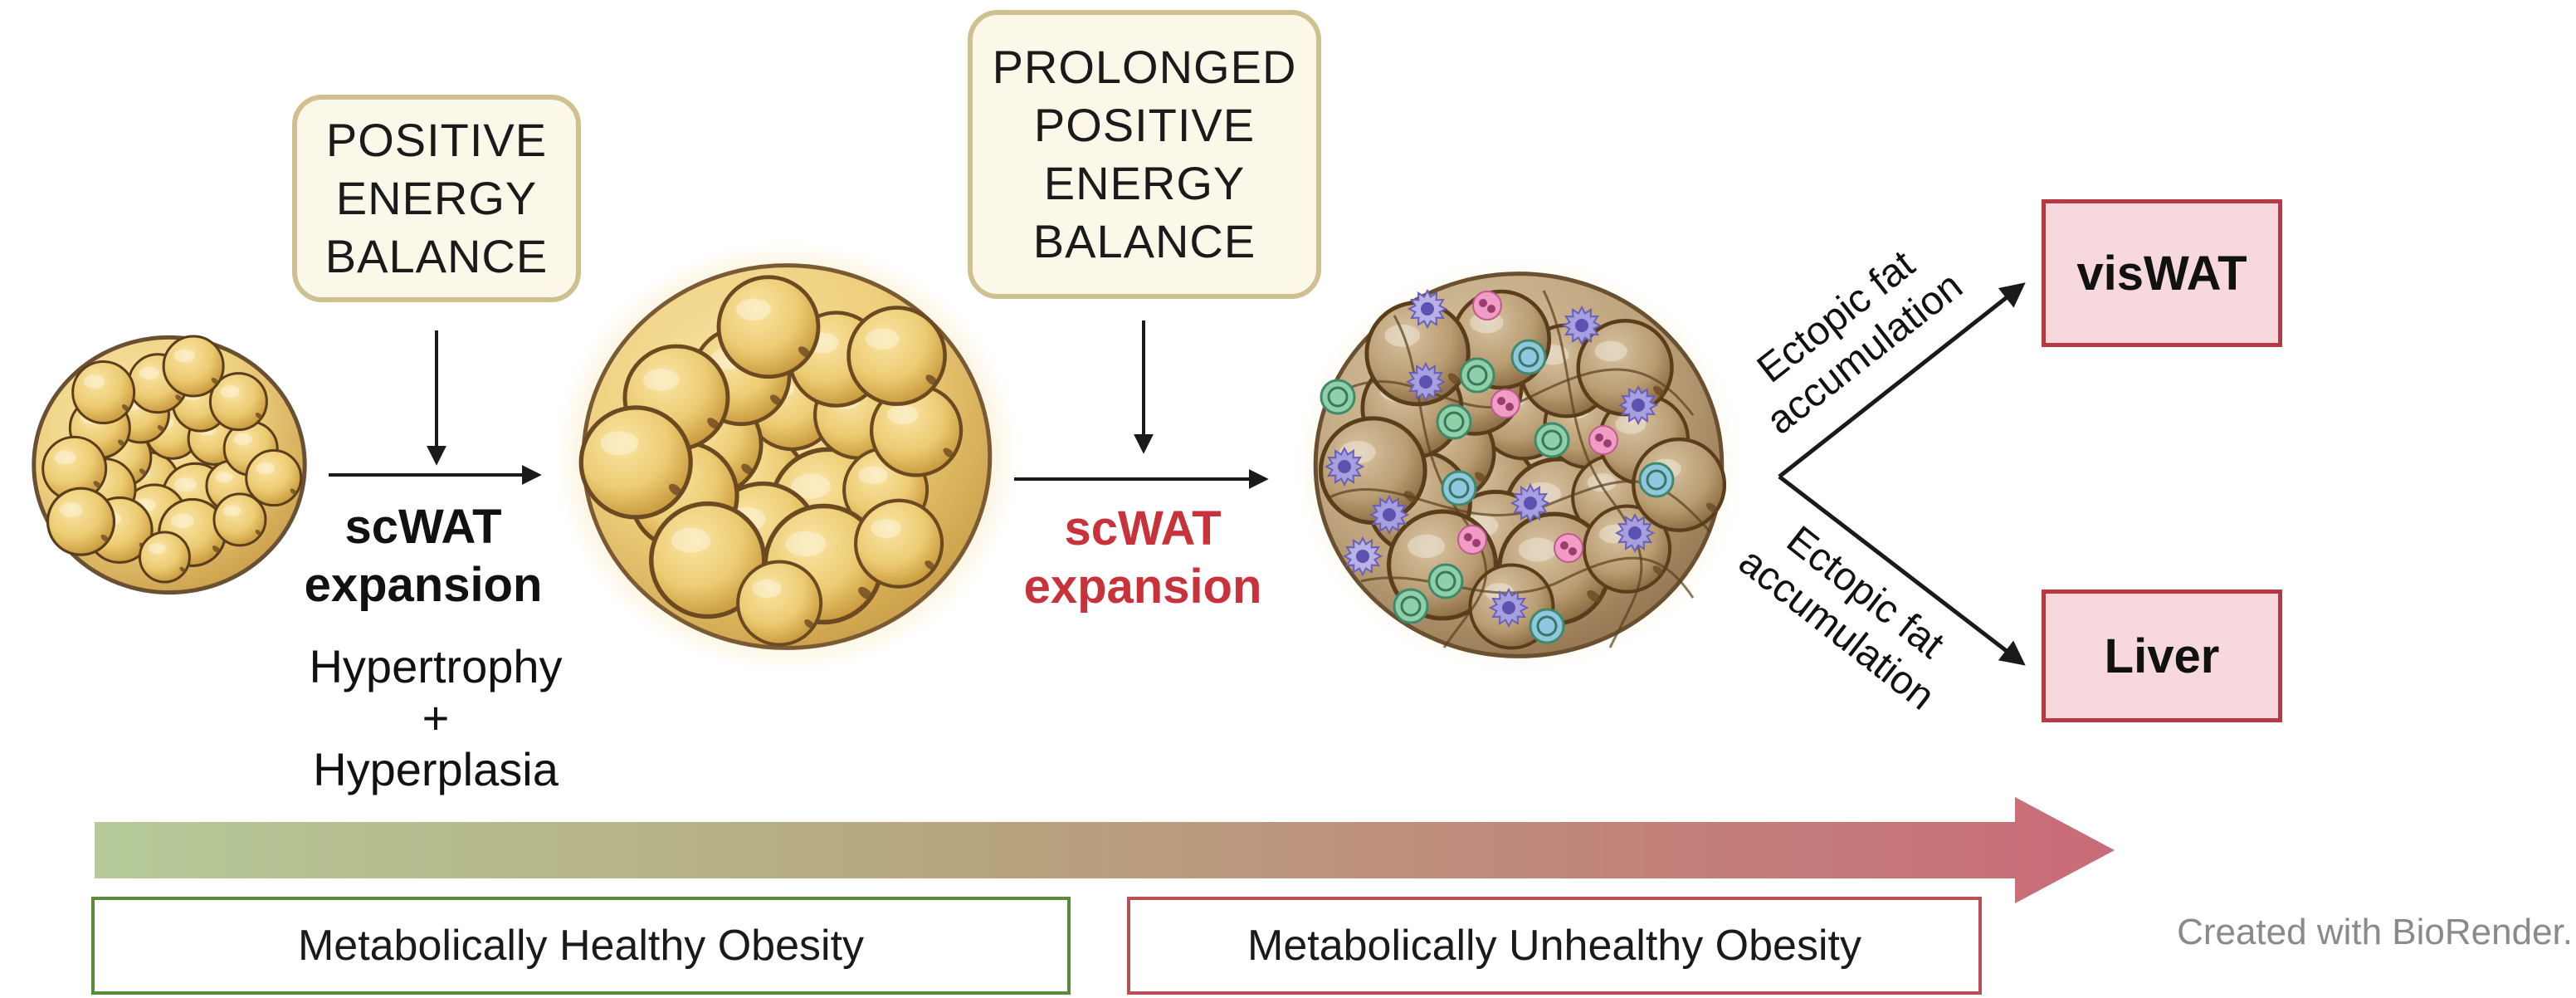 The width and height of the screenshot is (2576, 998). Describe the element at coordinates (436, 256) in the screenshot. I see `stimulus-1-line: BALANCE` at that location.